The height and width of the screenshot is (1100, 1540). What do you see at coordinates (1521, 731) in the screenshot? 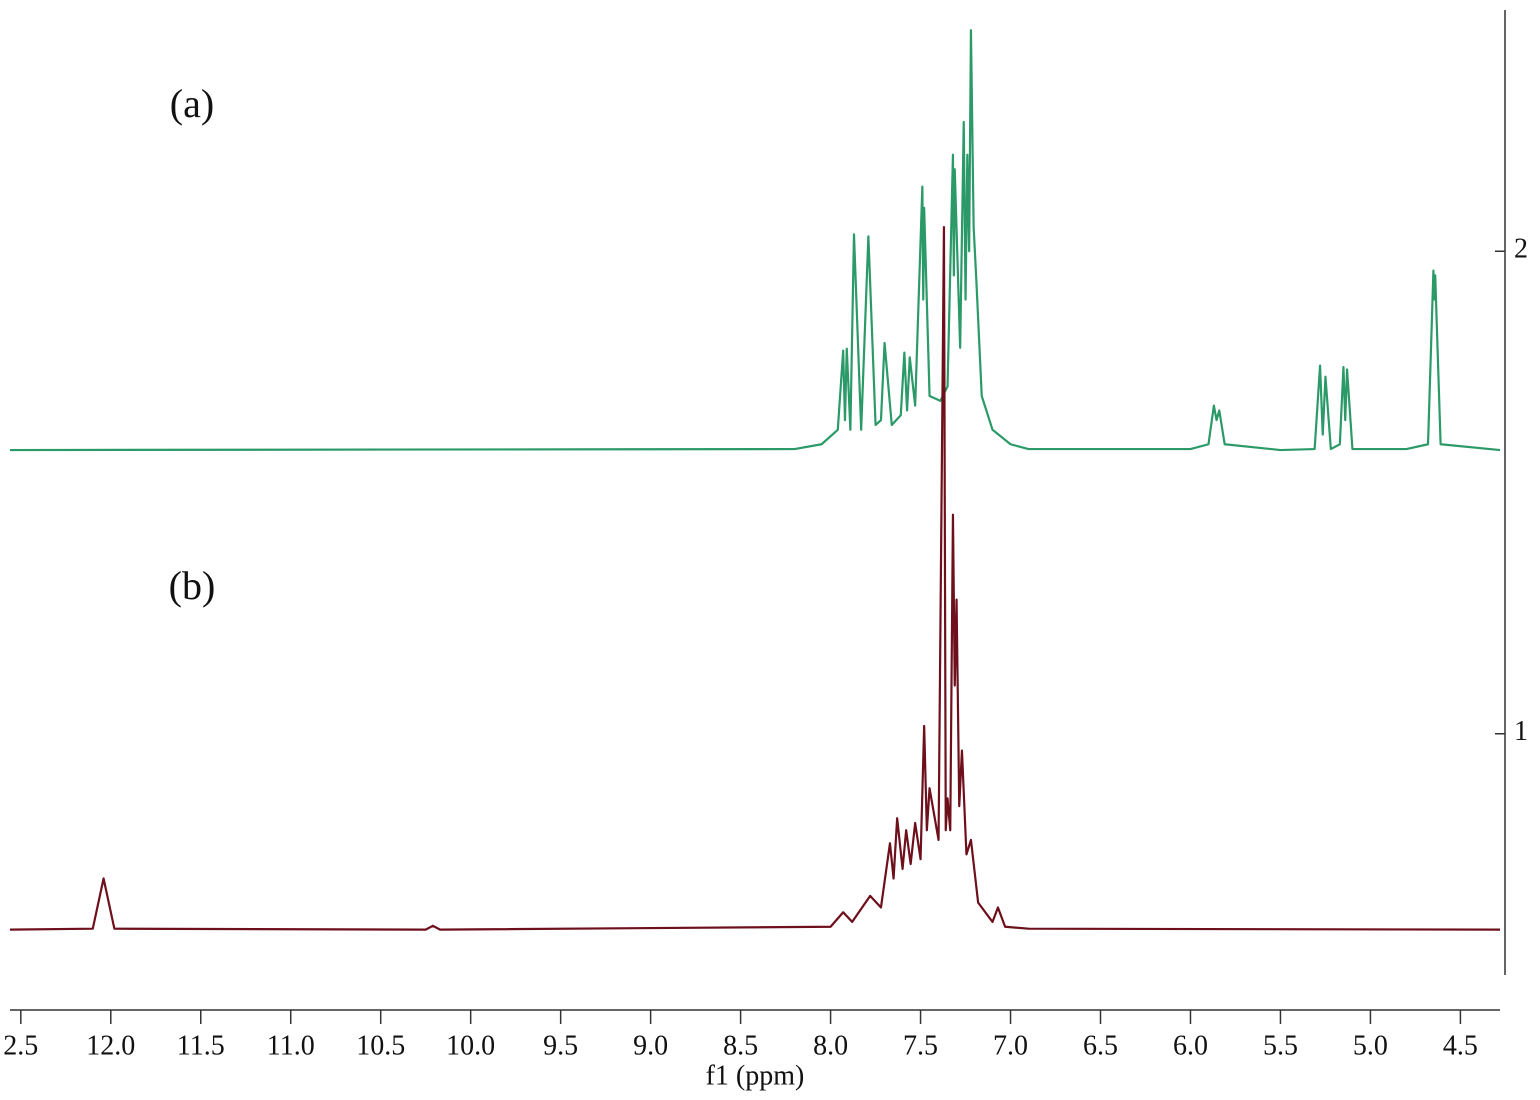
I see `y-tick-label: 1` at bounding box center [1521, 731].